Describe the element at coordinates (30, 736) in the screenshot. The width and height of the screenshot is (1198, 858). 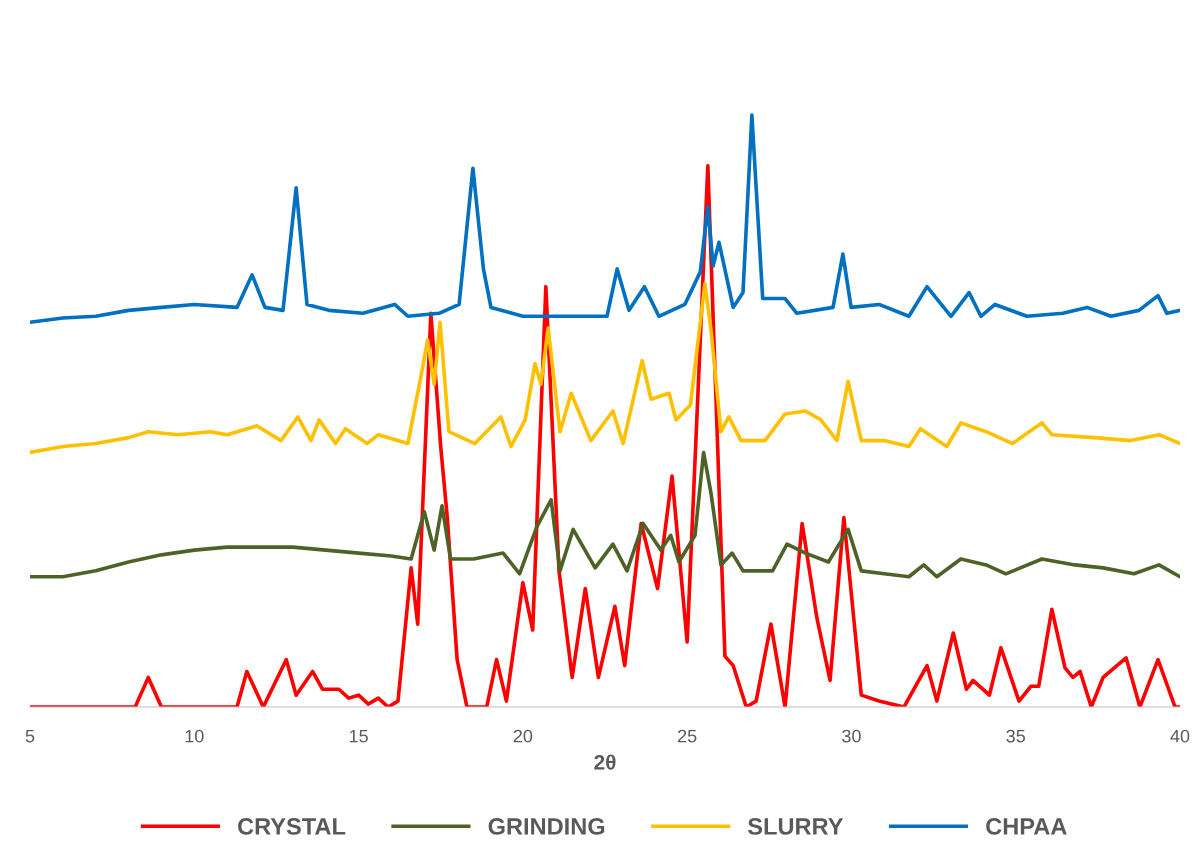
I see `x-tick-label: 5` at that location.